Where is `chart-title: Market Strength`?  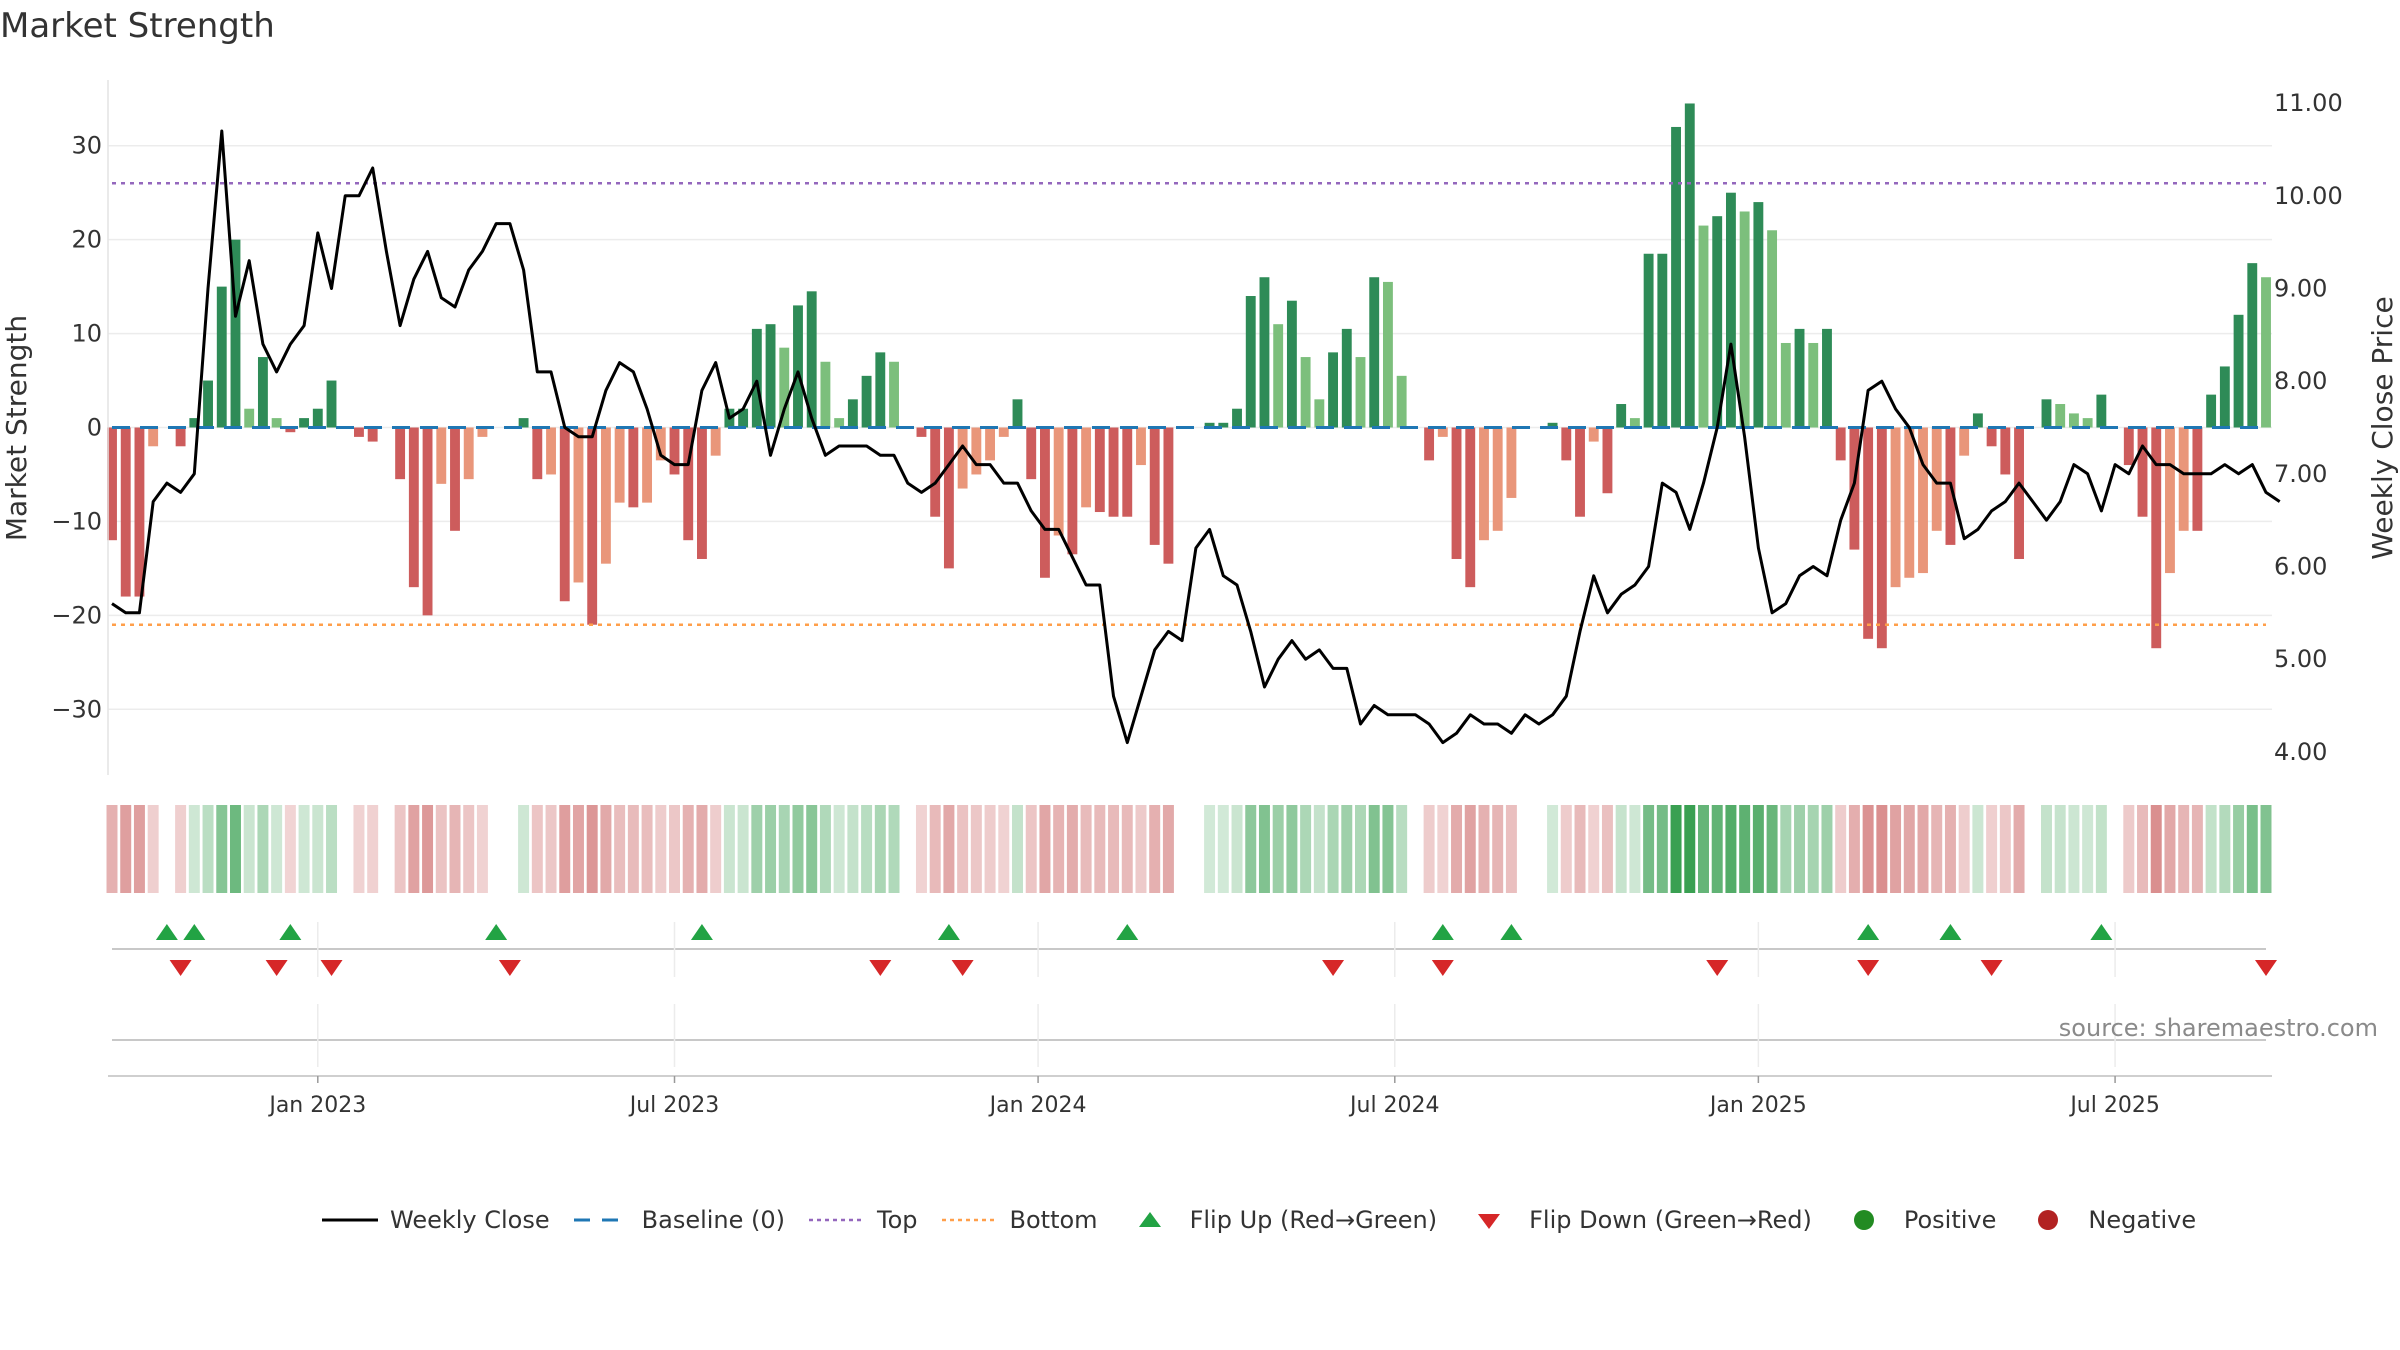 chart-title: Market Strength is located at coordinates (137, 26).